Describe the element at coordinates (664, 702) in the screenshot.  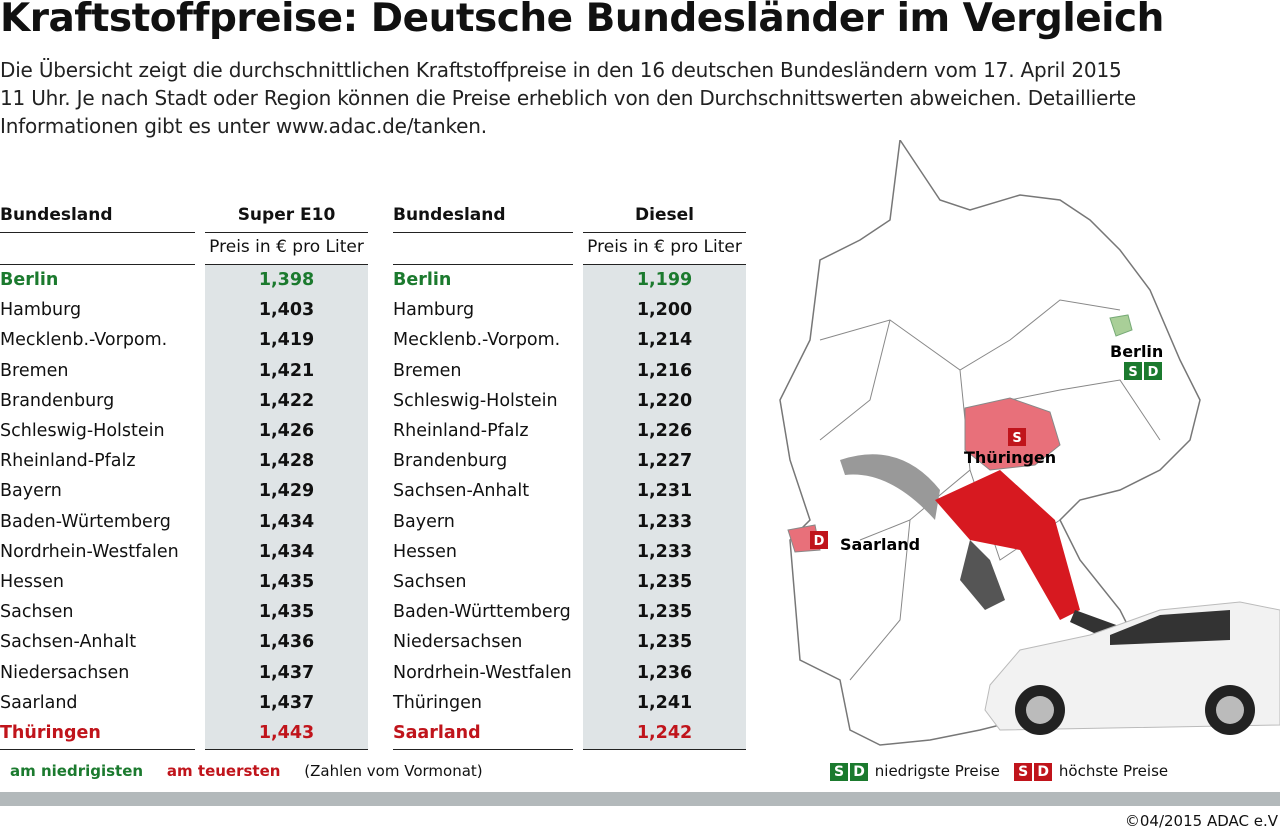
I see `table-row-price: 1,241` at that location.